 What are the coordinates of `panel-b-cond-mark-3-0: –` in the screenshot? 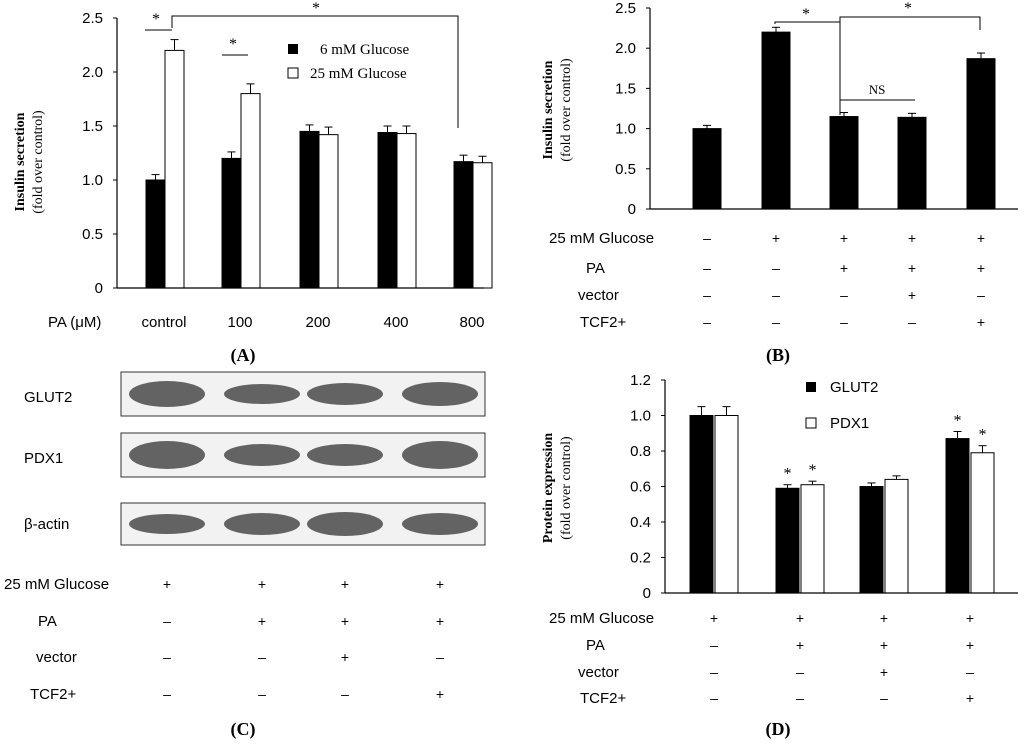 It's located at (707, 322).